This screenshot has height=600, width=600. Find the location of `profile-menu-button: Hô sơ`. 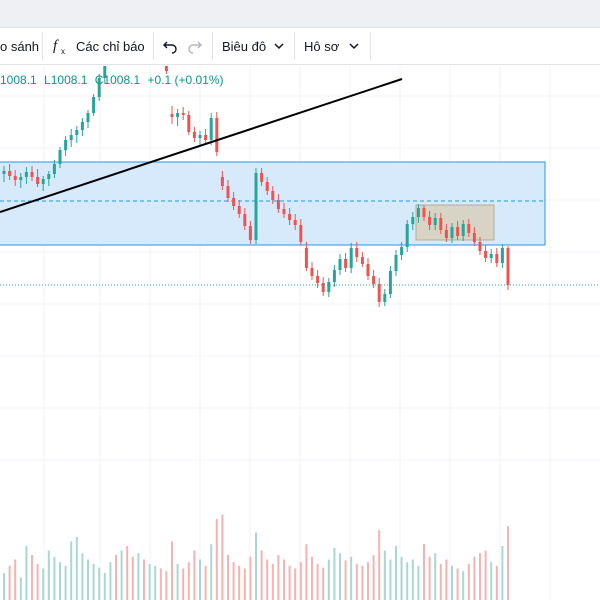

profile-menu-button: Hô sơ is located at coordinates (331, 46).